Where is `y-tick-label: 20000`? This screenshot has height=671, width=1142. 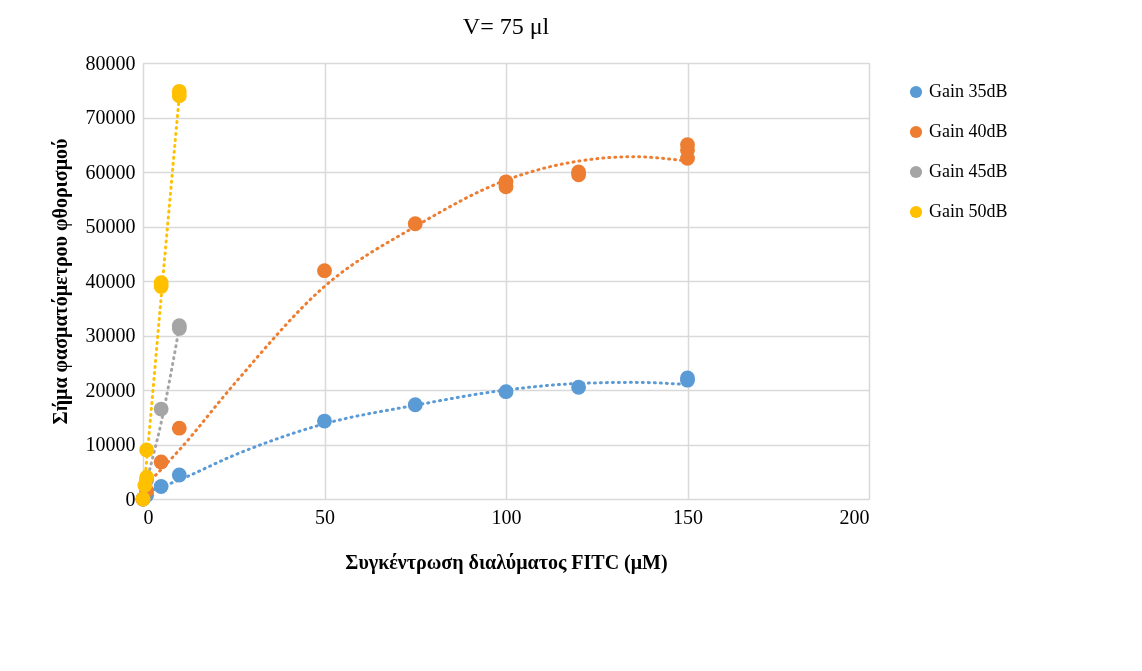 y-tick-label: 20000 is located at coordinates (110, 389).